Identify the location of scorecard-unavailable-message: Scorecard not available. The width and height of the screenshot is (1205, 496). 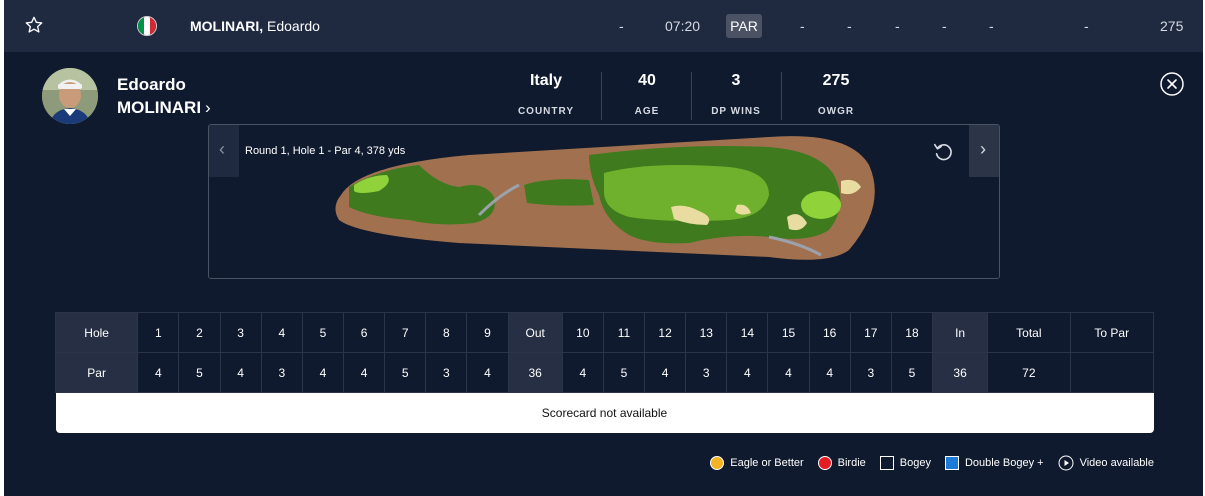
(604, 412).